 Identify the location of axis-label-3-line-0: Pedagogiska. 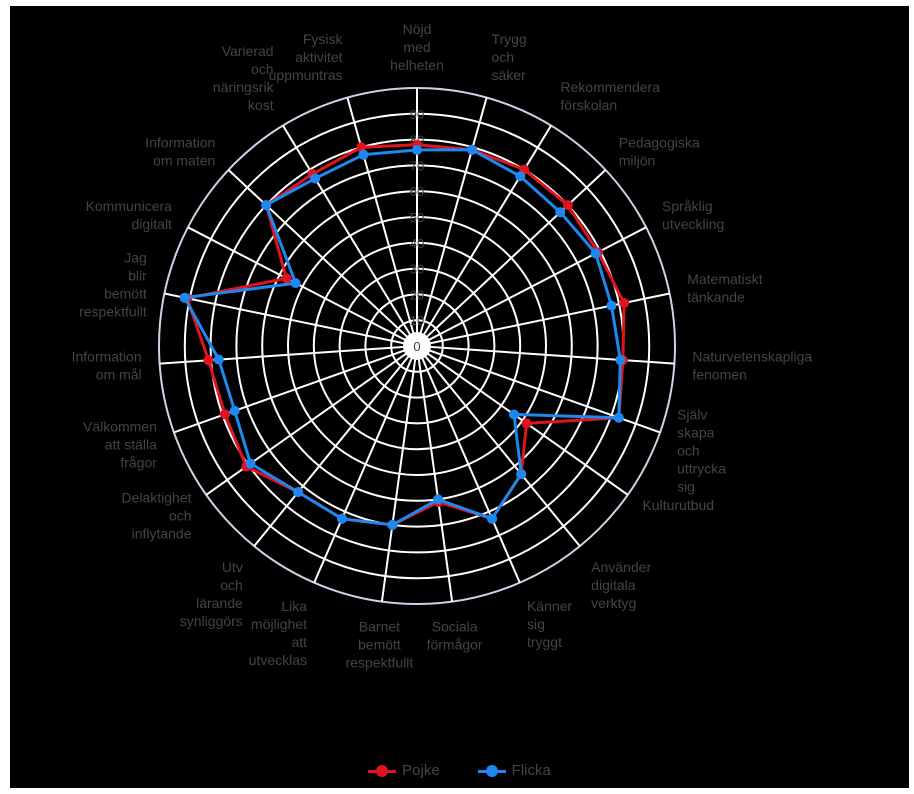
(659, 142).